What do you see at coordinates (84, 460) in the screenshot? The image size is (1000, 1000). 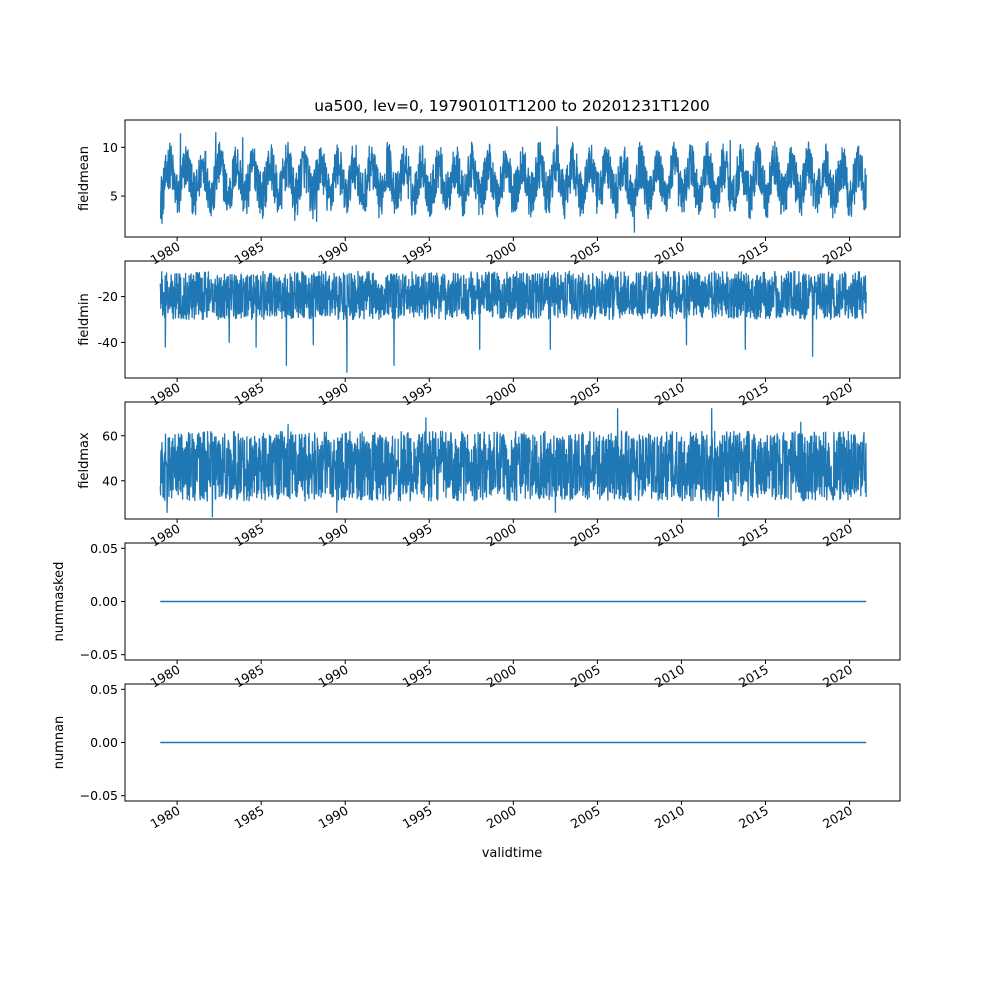 I see `y-axis-label: fieldmax` at bounding box center [84, 460].